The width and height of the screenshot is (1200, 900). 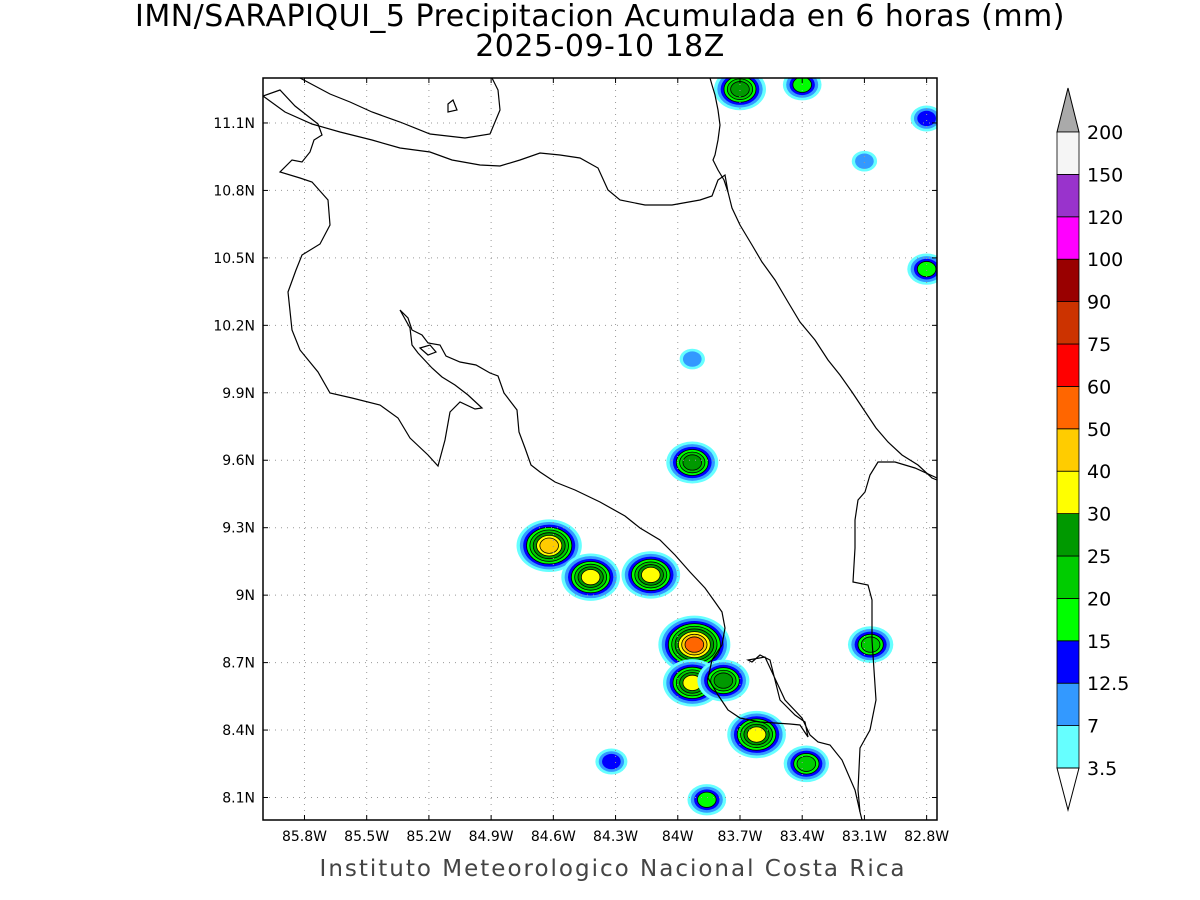 What do you see at coordinates (234, 124) in the screenshot?
I see `lat-tick-label: 11.1N` at bounding box center [234, 124].